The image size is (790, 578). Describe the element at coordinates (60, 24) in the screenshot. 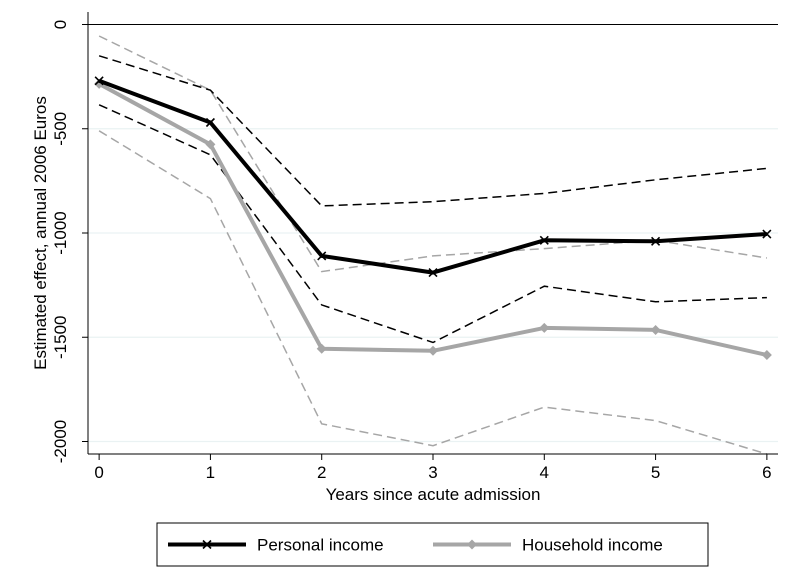

I see `y-tick-label: 0` at that location.